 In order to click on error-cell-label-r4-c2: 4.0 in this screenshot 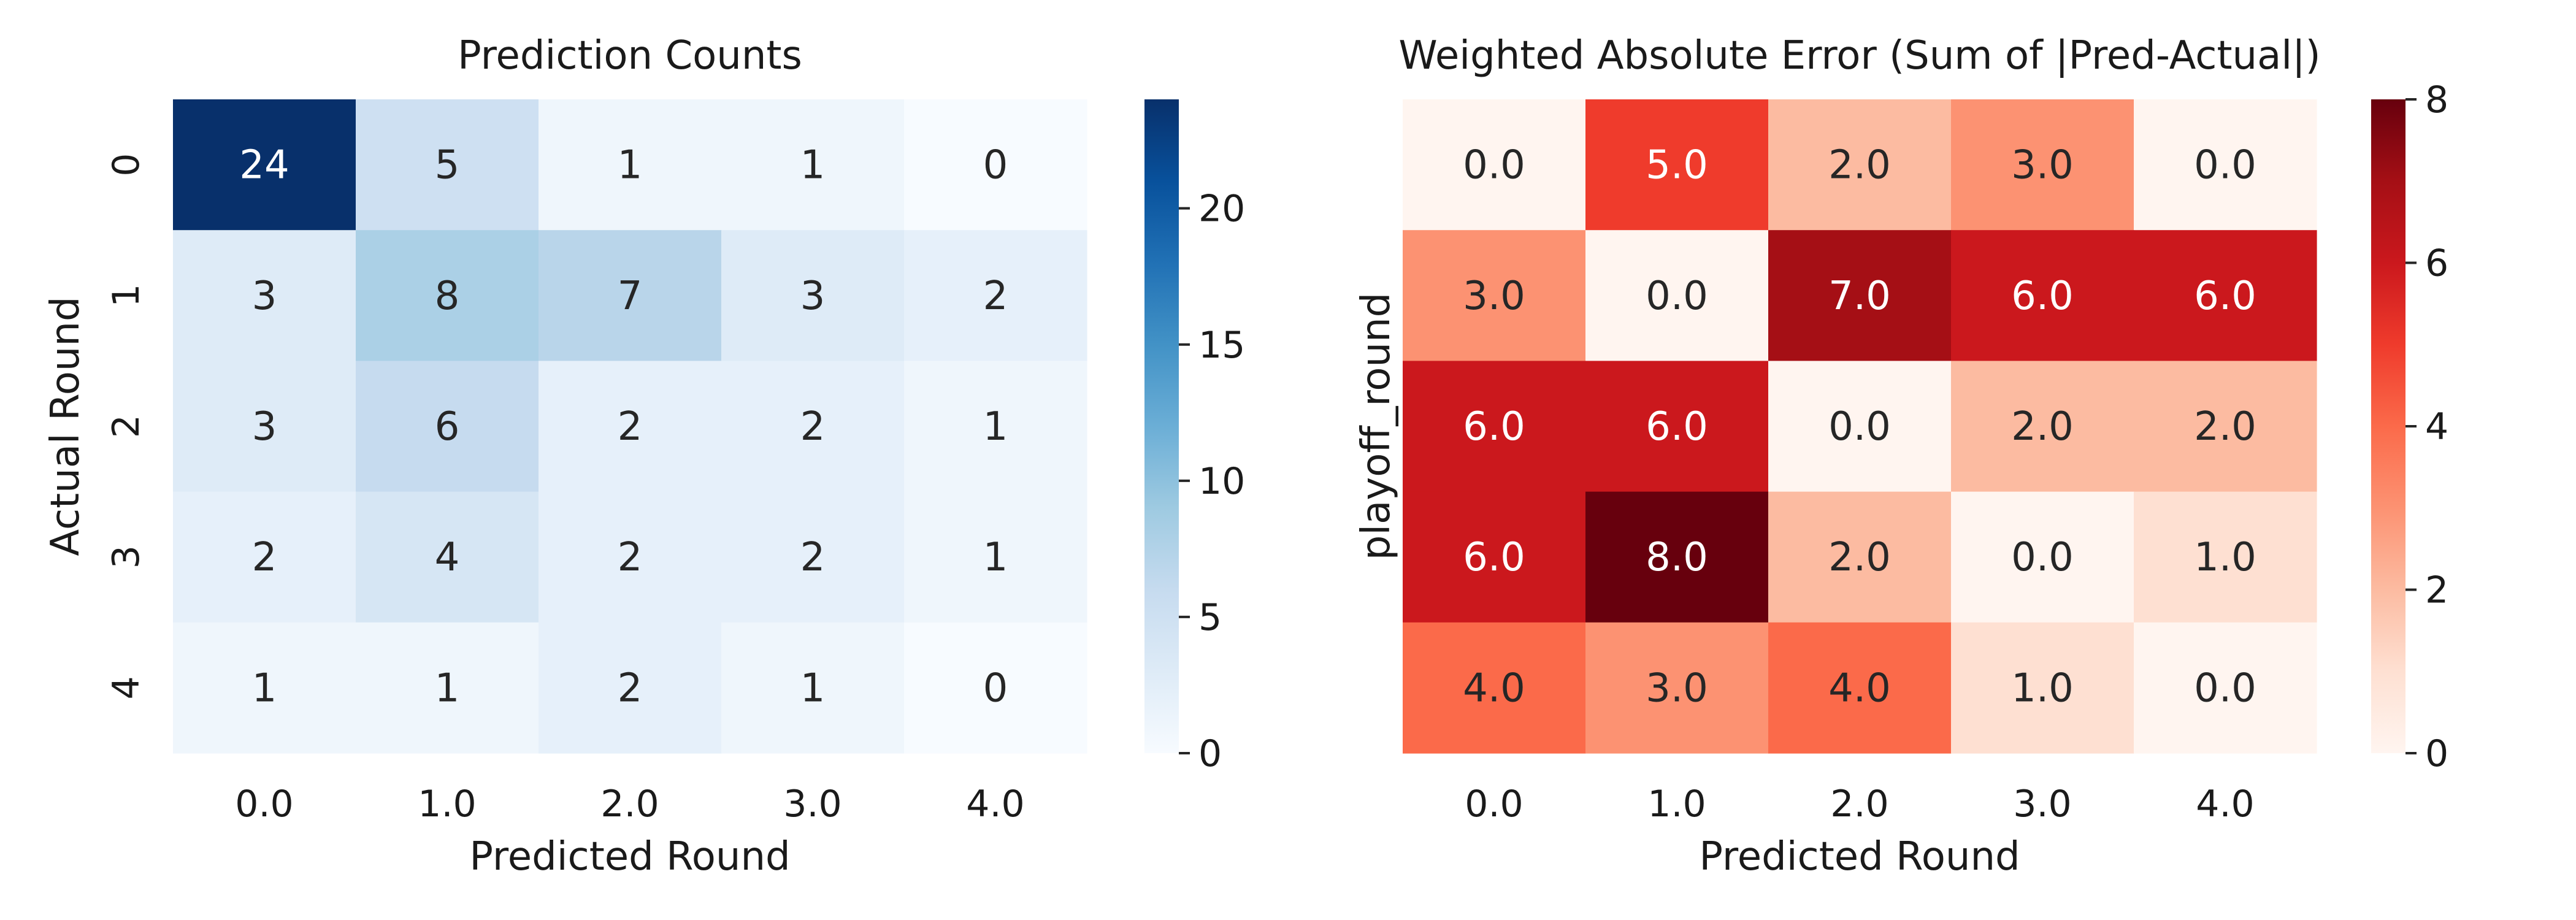, I will do `click(1859, 688)`.